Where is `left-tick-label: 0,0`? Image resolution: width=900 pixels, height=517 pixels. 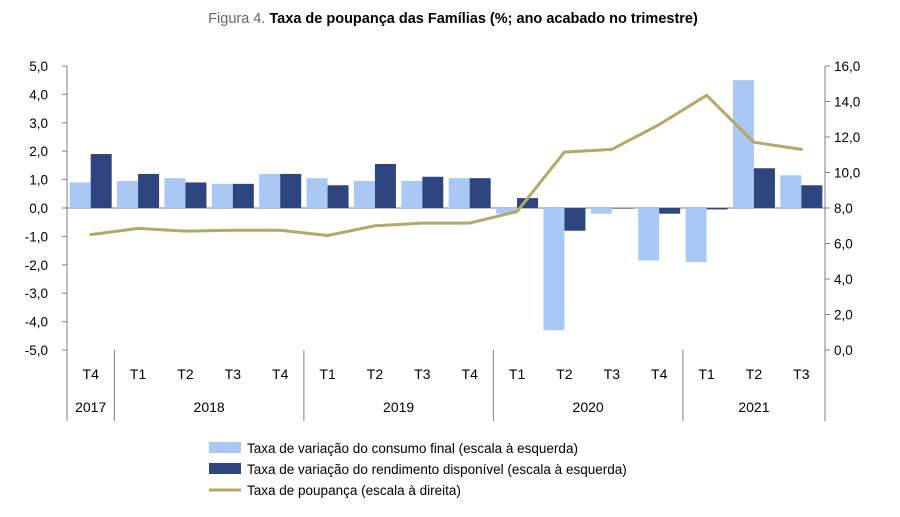 left-tick-label: 0,0 is located at coordinates (38, 208).